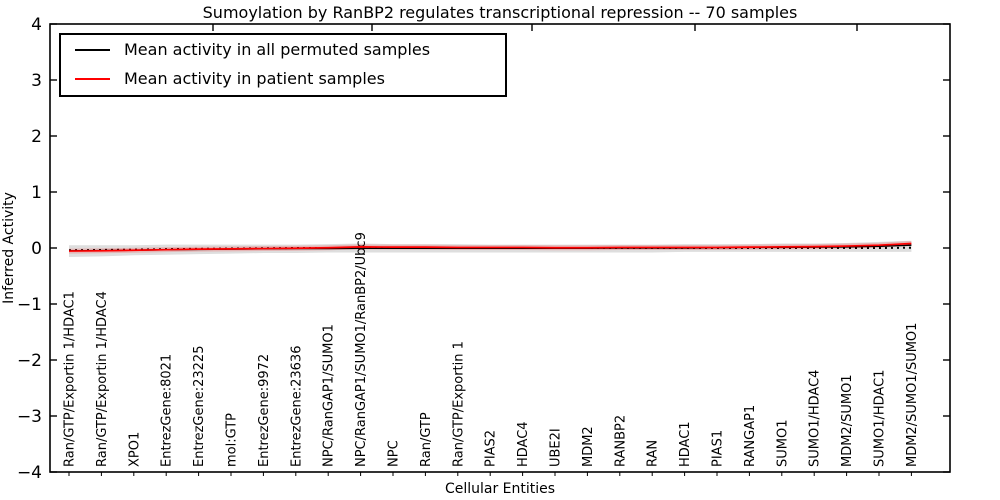 The image size is (1000, 500). I want to click on x-tick-label: Ran/GTP/Exportin 1/HDAC1, so click(70, 379).